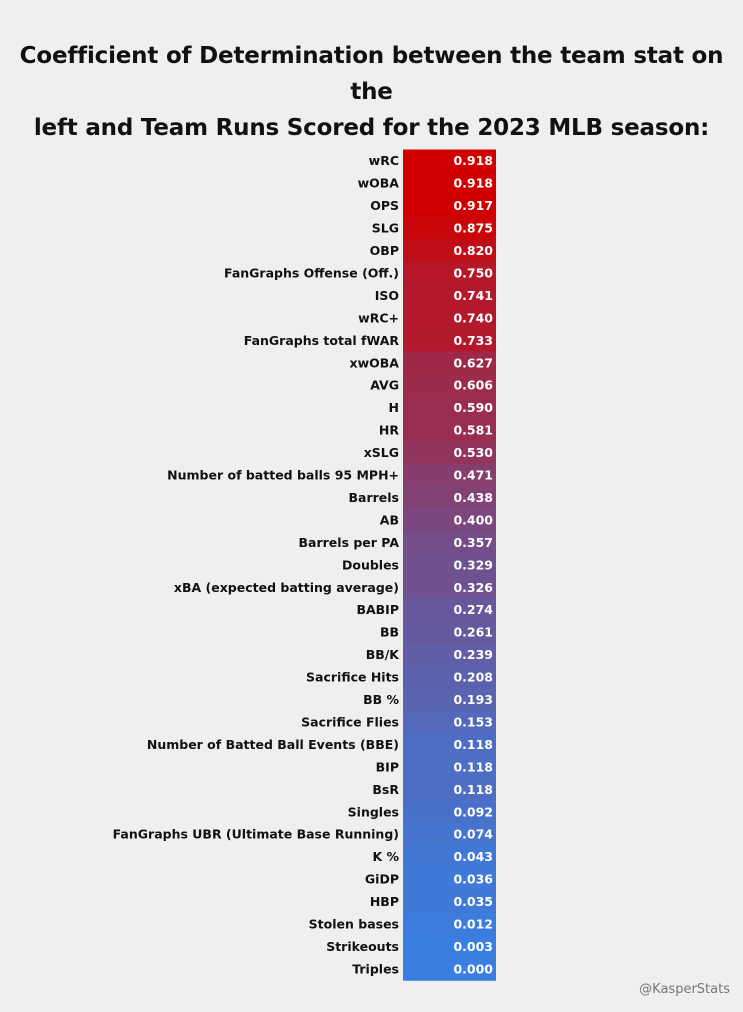  I want to click on row-label: HBP, so click(384, 901).